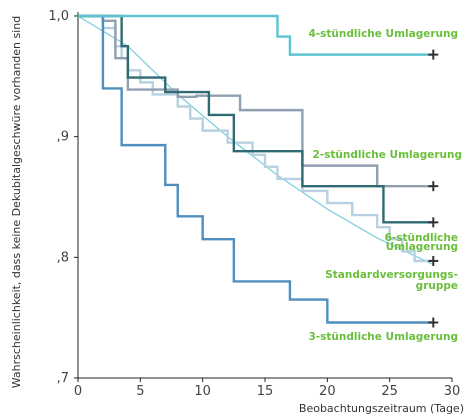  Describe the element at coordinates (383, 34) in the screenshot. I see `series-label: 4-stündliche Umlagerung` at that location.